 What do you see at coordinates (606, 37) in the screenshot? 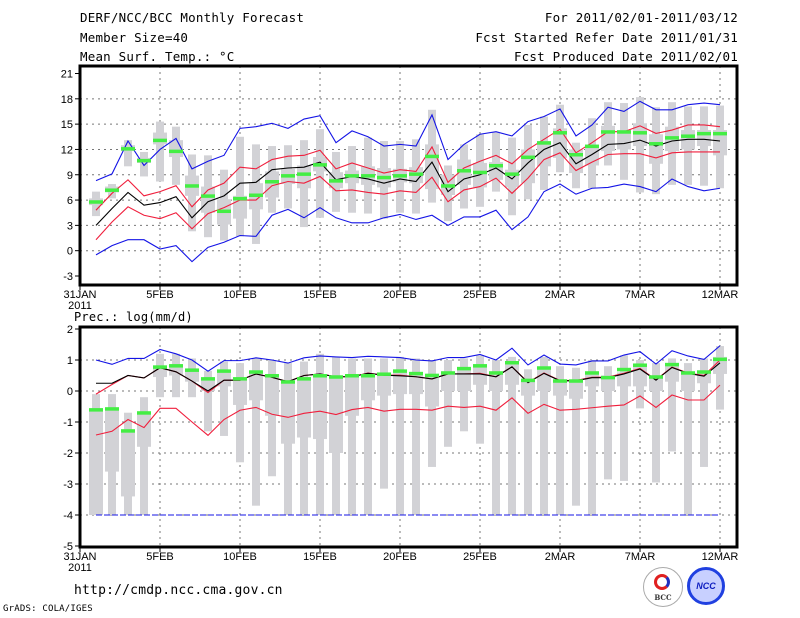
I see `start-date: Fcst Started Refer Date 2011/01/31` at bounding box center [606, 37].